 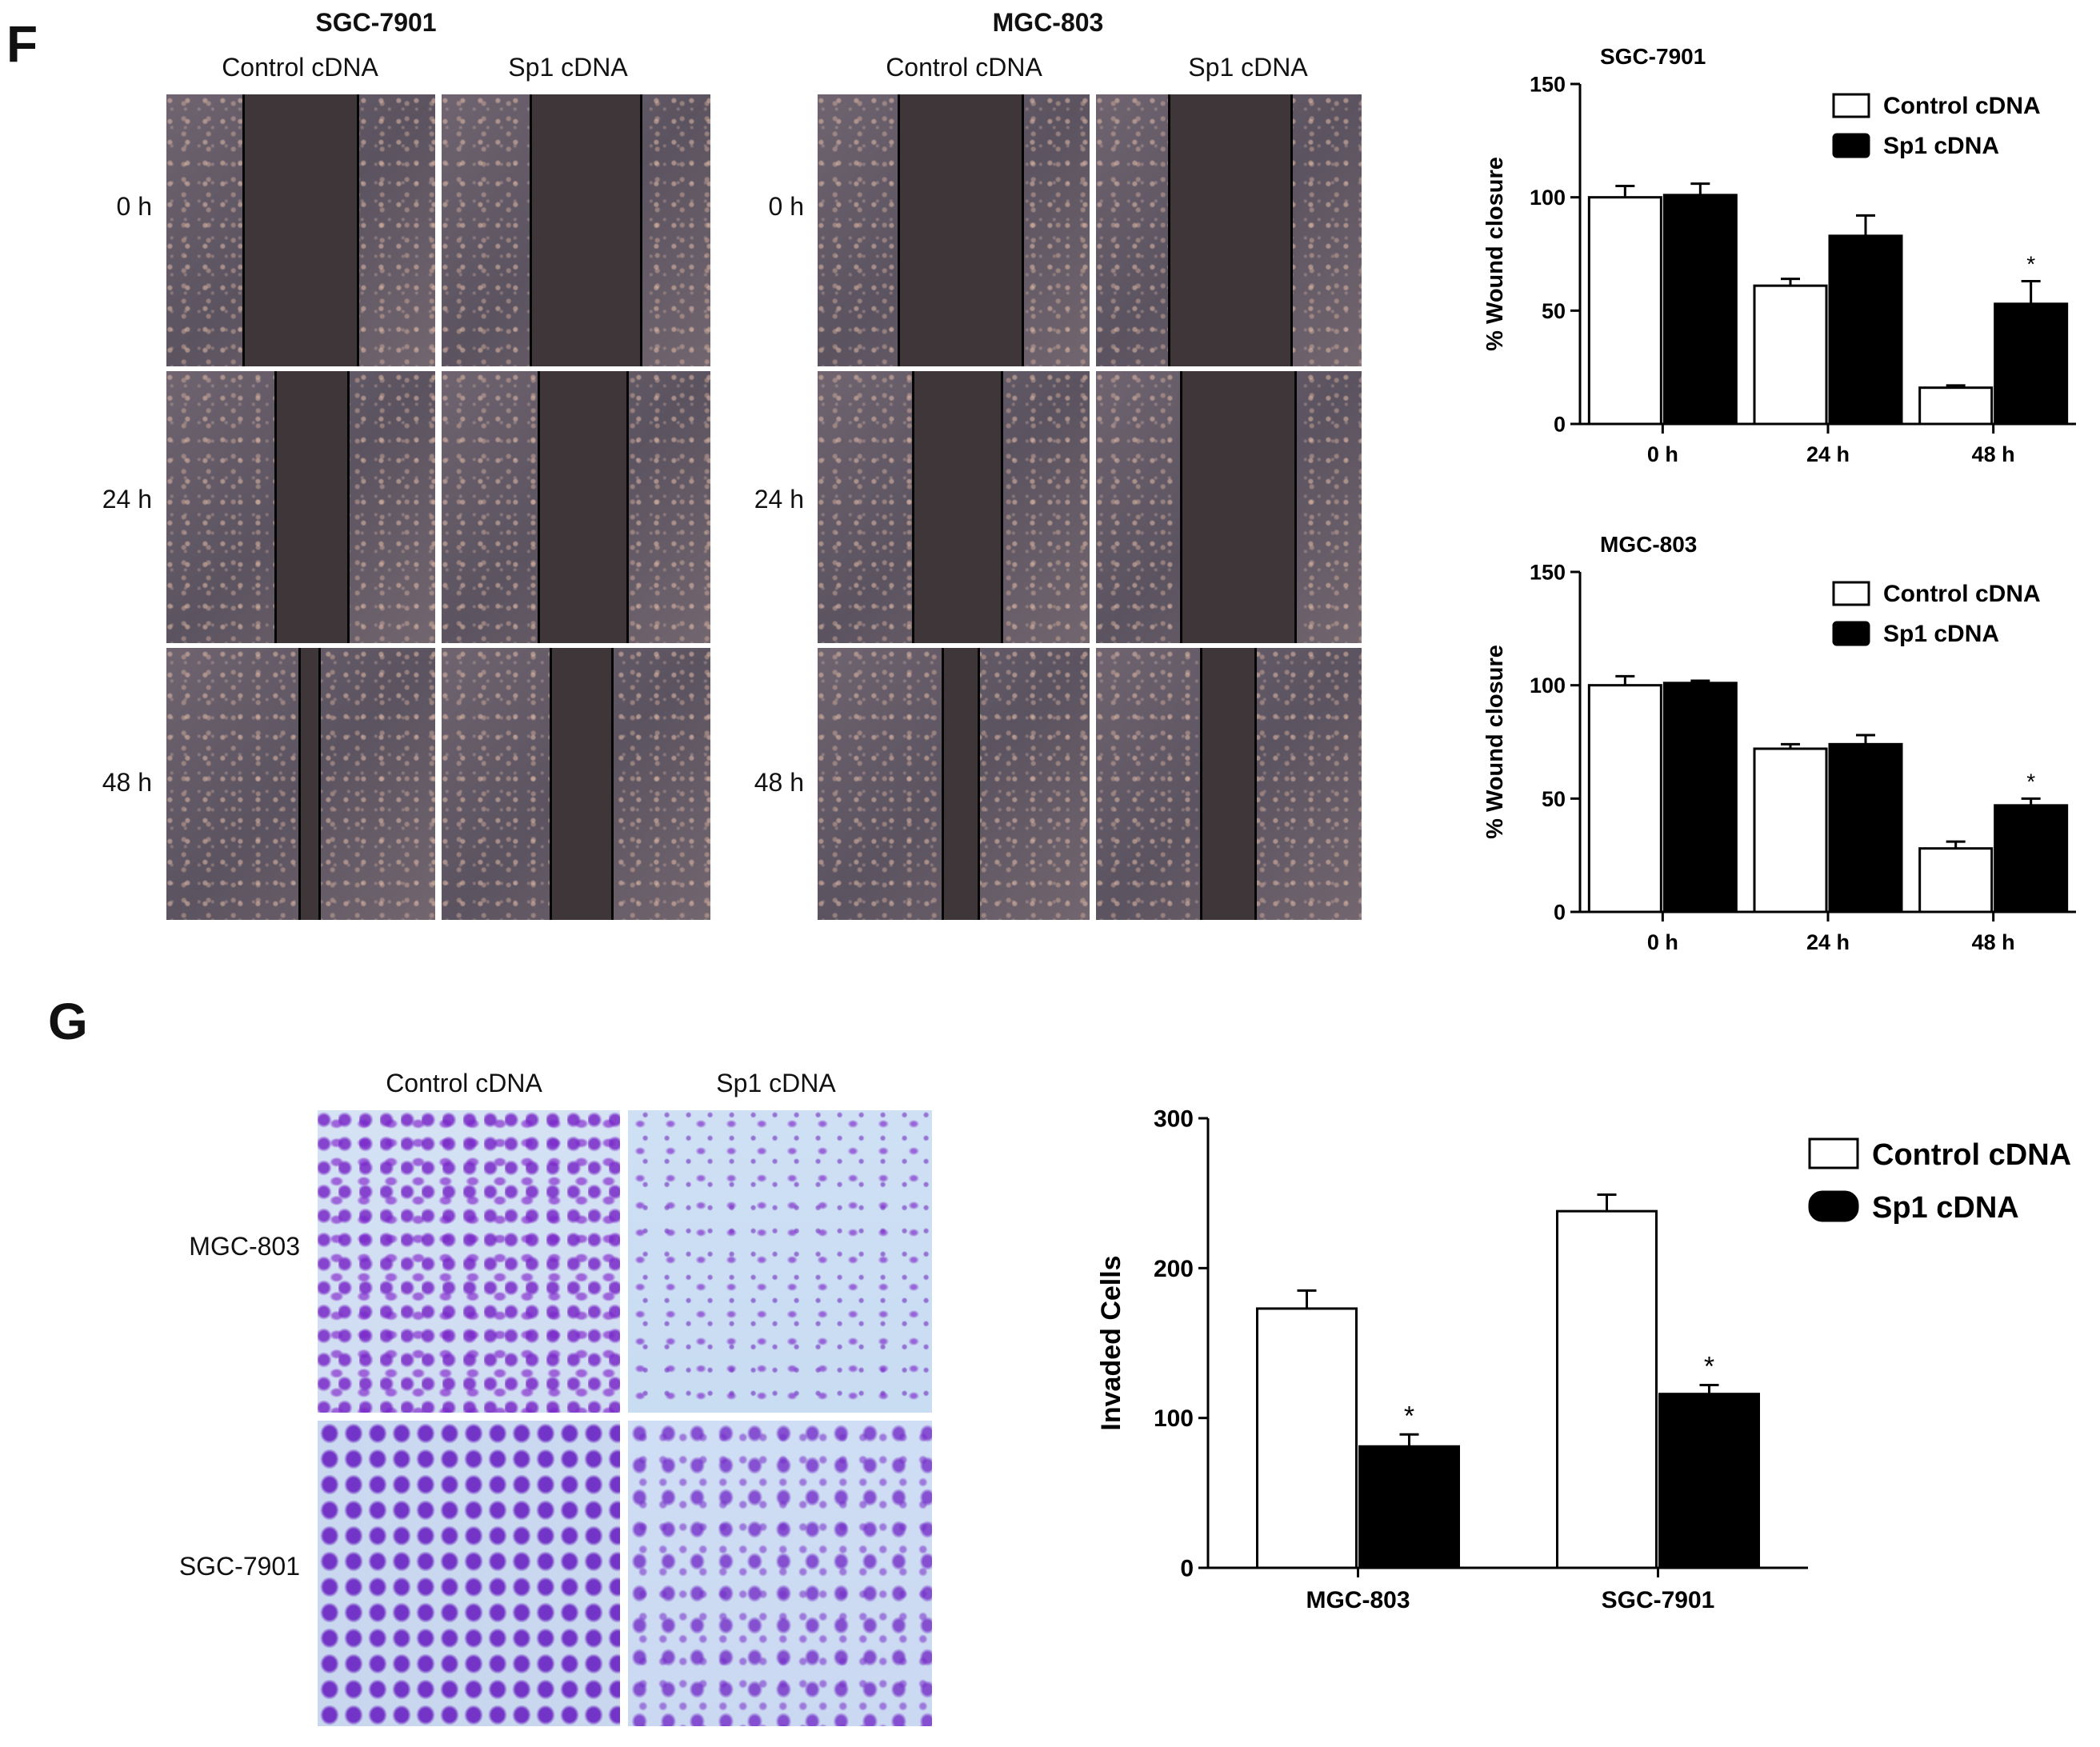 I want to click on wound-image-mgc803-sp1-48h, so click(x=1229, y=784).